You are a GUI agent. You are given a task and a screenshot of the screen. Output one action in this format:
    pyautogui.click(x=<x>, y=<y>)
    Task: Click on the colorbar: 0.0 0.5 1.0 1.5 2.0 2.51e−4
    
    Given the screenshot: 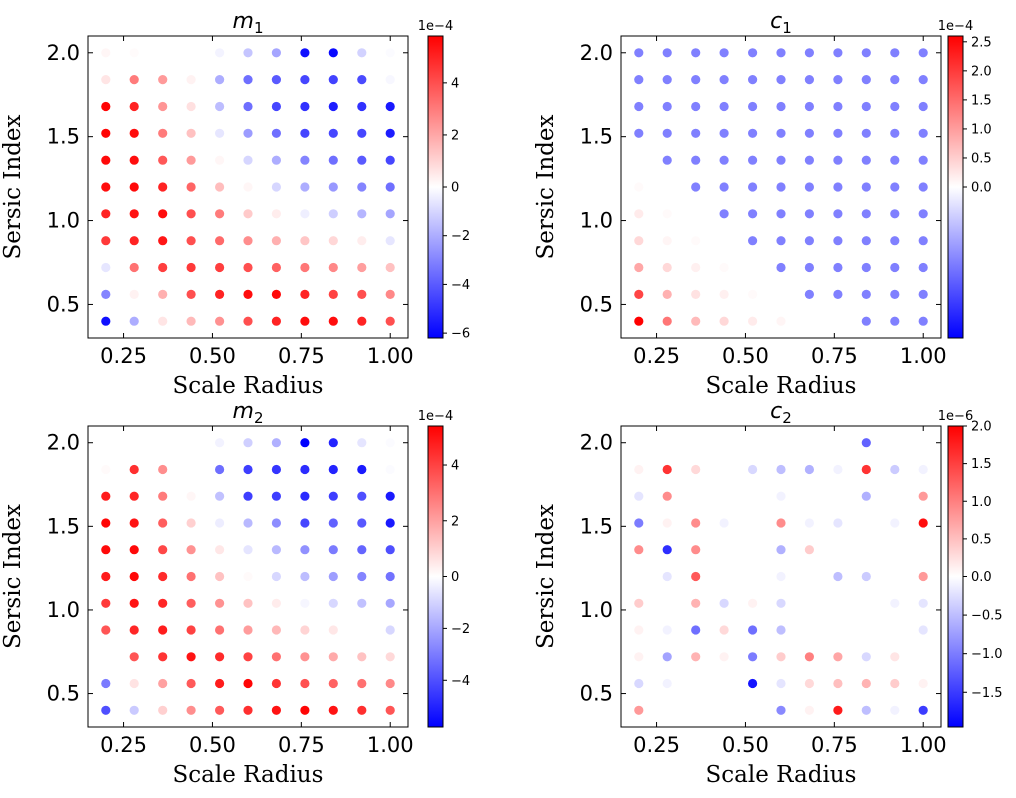 What is the action you would take?
    pyautogui.click(x=965, y=179)
    